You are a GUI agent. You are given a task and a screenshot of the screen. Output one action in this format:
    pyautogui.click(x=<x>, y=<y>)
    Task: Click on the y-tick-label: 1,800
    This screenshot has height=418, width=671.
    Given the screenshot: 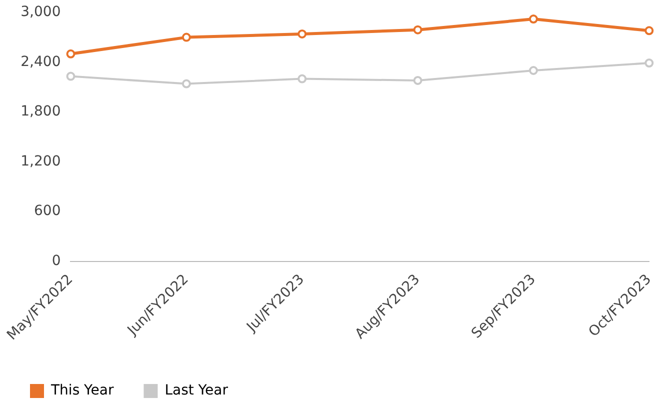 What is the action you would take?
    pyautogui.click(x=40, y=112)
    